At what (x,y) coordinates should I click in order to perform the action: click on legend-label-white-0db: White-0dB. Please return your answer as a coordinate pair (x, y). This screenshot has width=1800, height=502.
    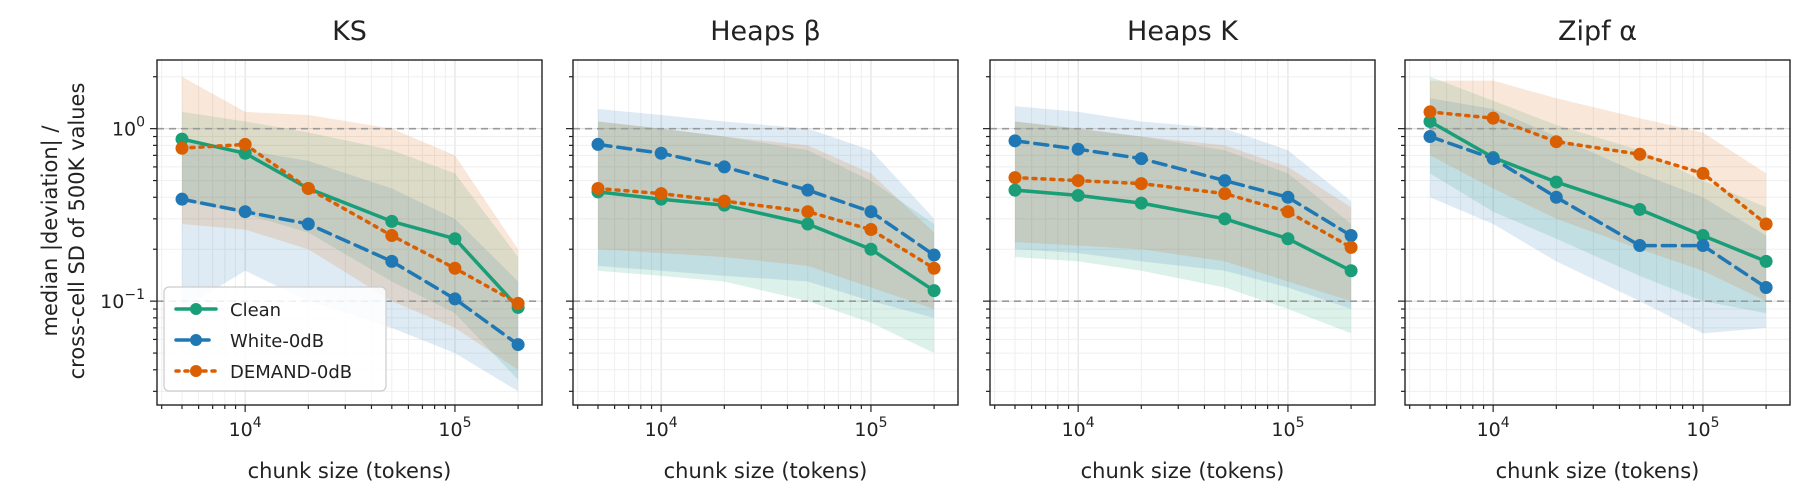
    Looking at the image, I should click on (277, 341).